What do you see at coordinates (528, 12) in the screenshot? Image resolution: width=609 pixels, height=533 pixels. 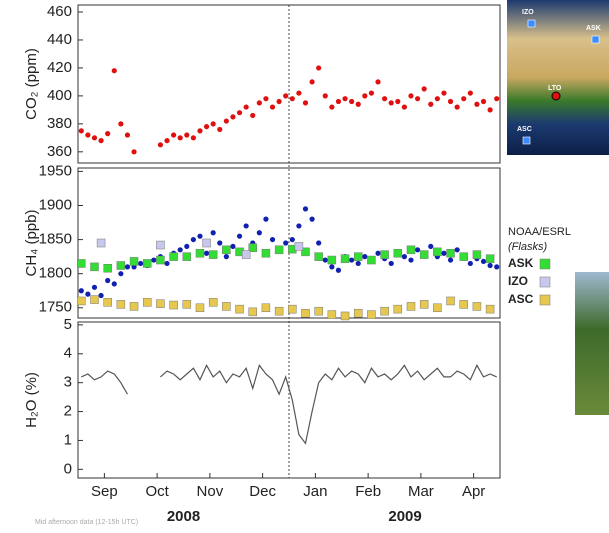 I see `map-label: IZO` at bounding box center [528, 12].